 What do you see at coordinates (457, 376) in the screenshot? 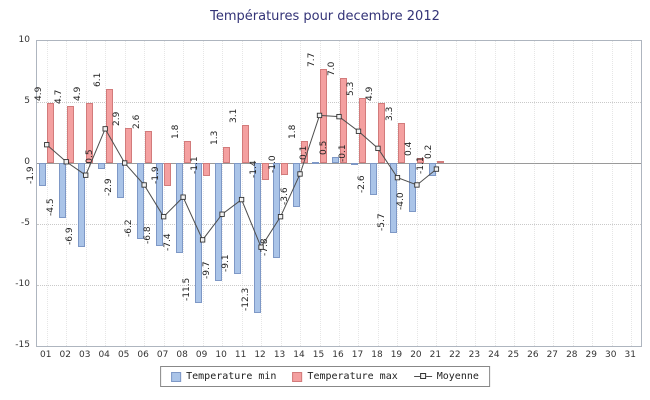
I see `legend-label-moyenne: Moyenne` at bounding box center [457, 376].